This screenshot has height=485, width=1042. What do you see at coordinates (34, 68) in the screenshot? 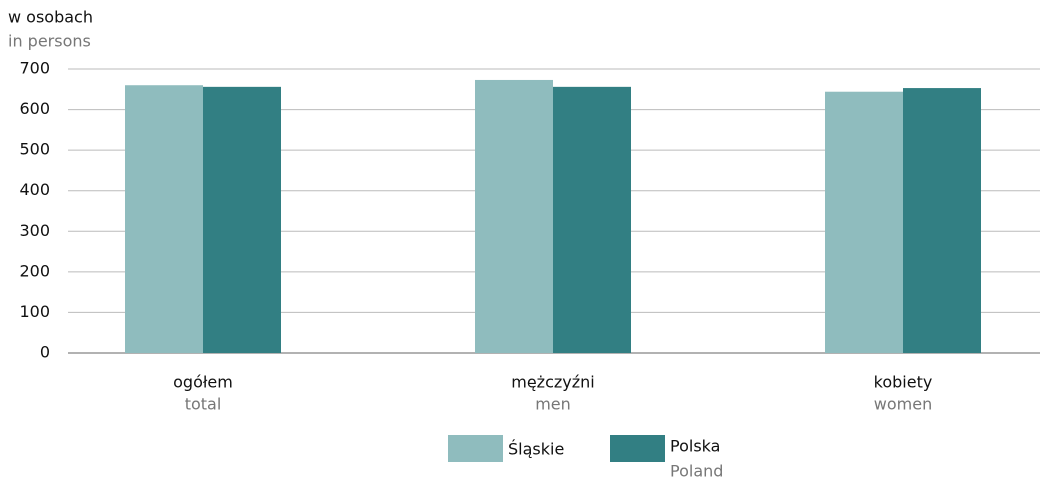
I see `y-tick-label: 700` at bounding box center [34, 68].